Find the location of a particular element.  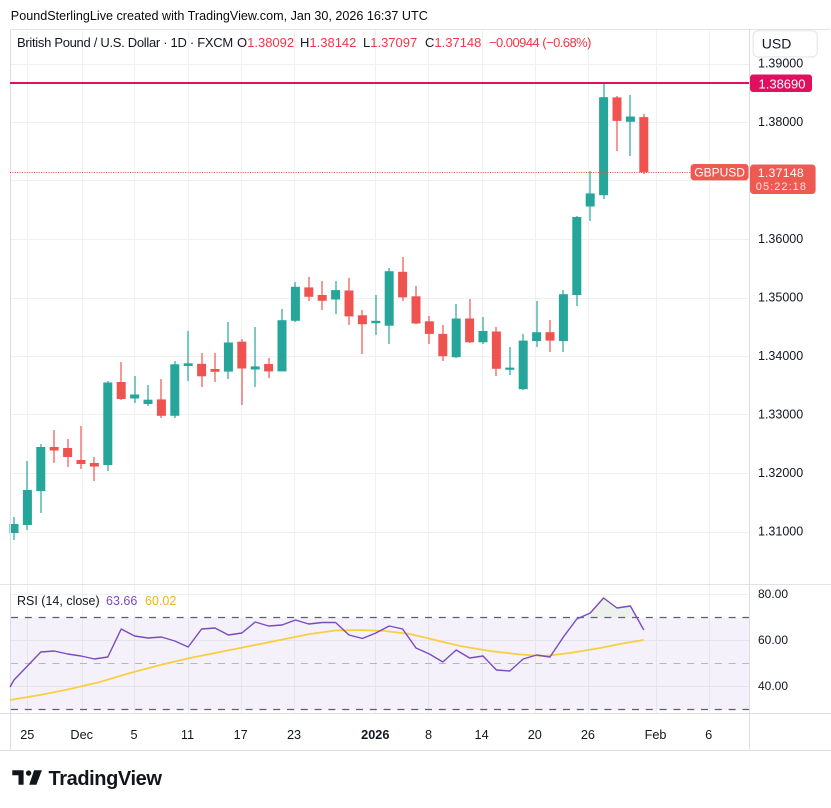

svg-text: 20 is located at coordinates (535, 735).